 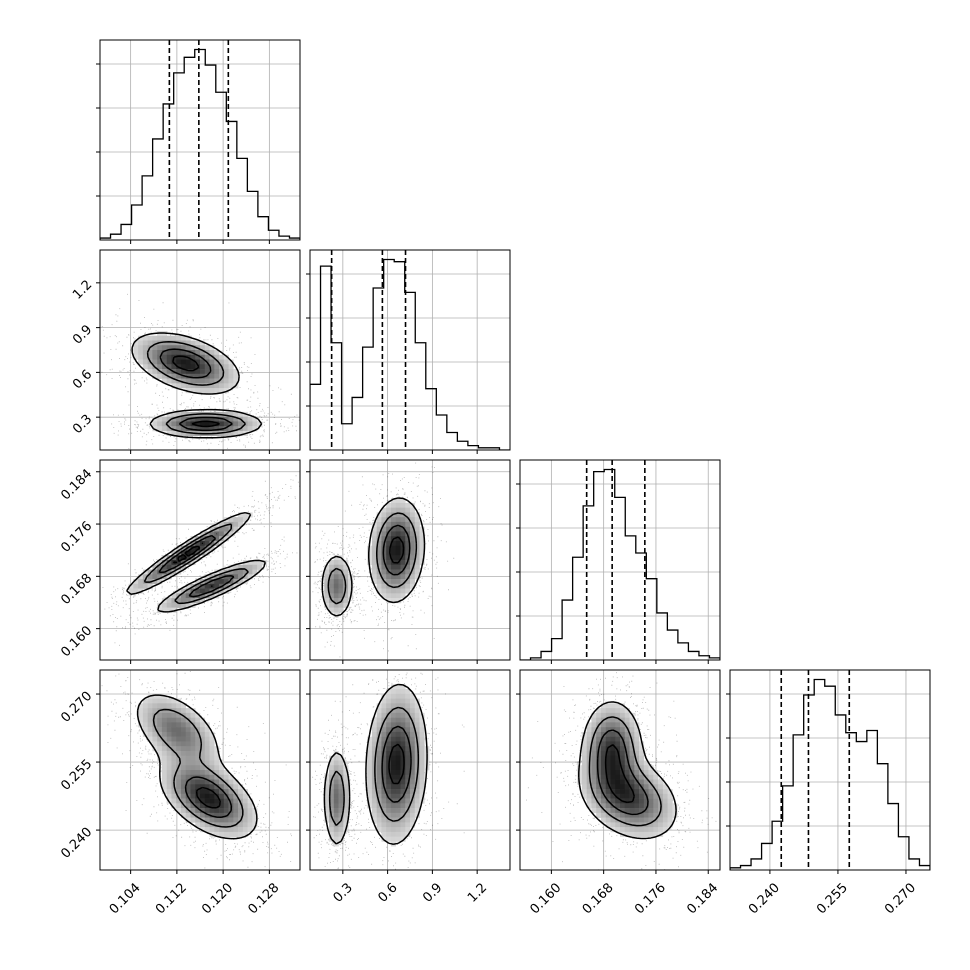 What do you see at coordinates (832, 898) in the screenshot?
I see `x-tick-label: 0.255` at bounding box center [832, 898].